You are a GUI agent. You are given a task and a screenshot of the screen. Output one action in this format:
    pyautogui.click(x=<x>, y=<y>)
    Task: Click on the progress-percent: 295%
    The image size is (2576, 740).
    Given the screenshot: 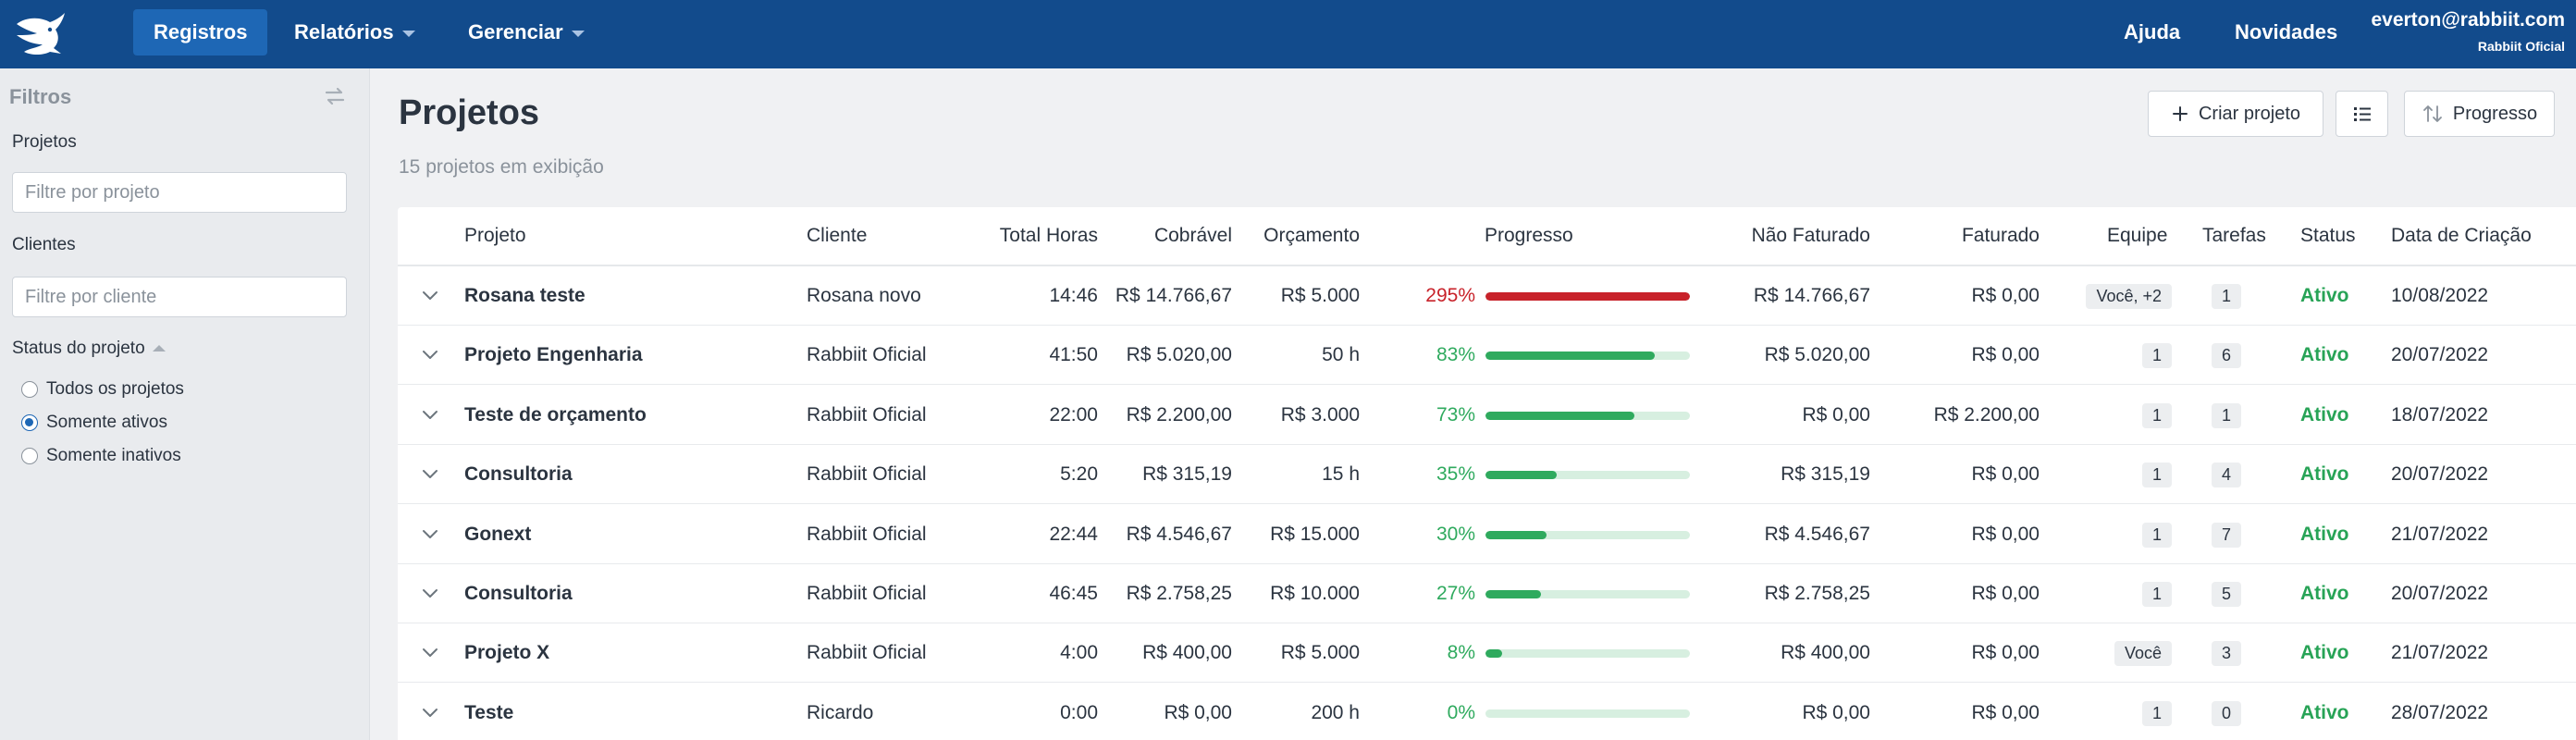 What is the action you would take?
    pyautogui.click(x=1450, y=296)
    